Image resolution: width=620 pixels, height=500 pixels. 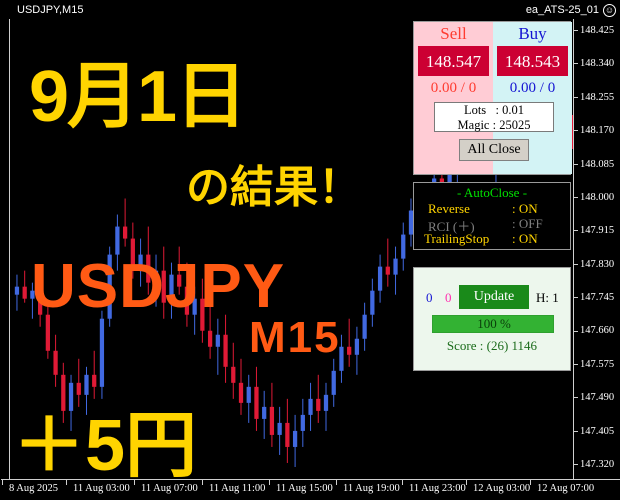 I want to click on price-tick-label: 147.320, so click(x=597, y=464).